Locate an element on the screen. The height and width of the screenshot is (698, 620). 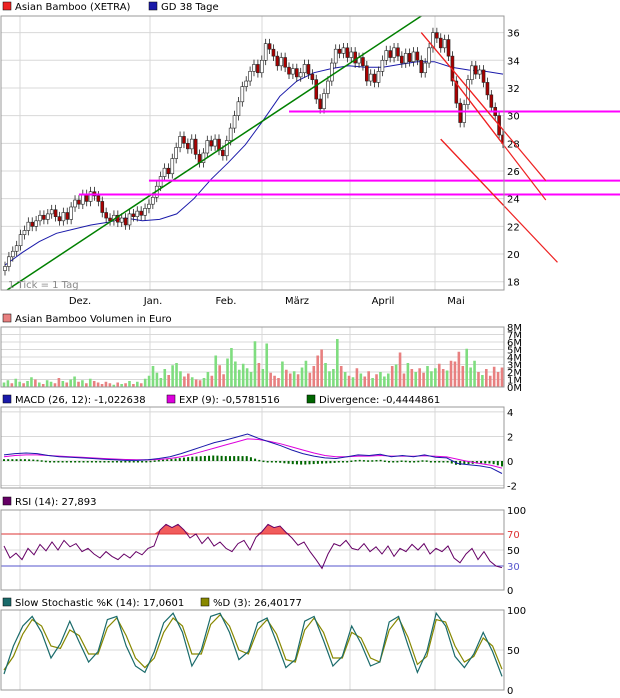
macd-grid is located at coordinates (252, 447).